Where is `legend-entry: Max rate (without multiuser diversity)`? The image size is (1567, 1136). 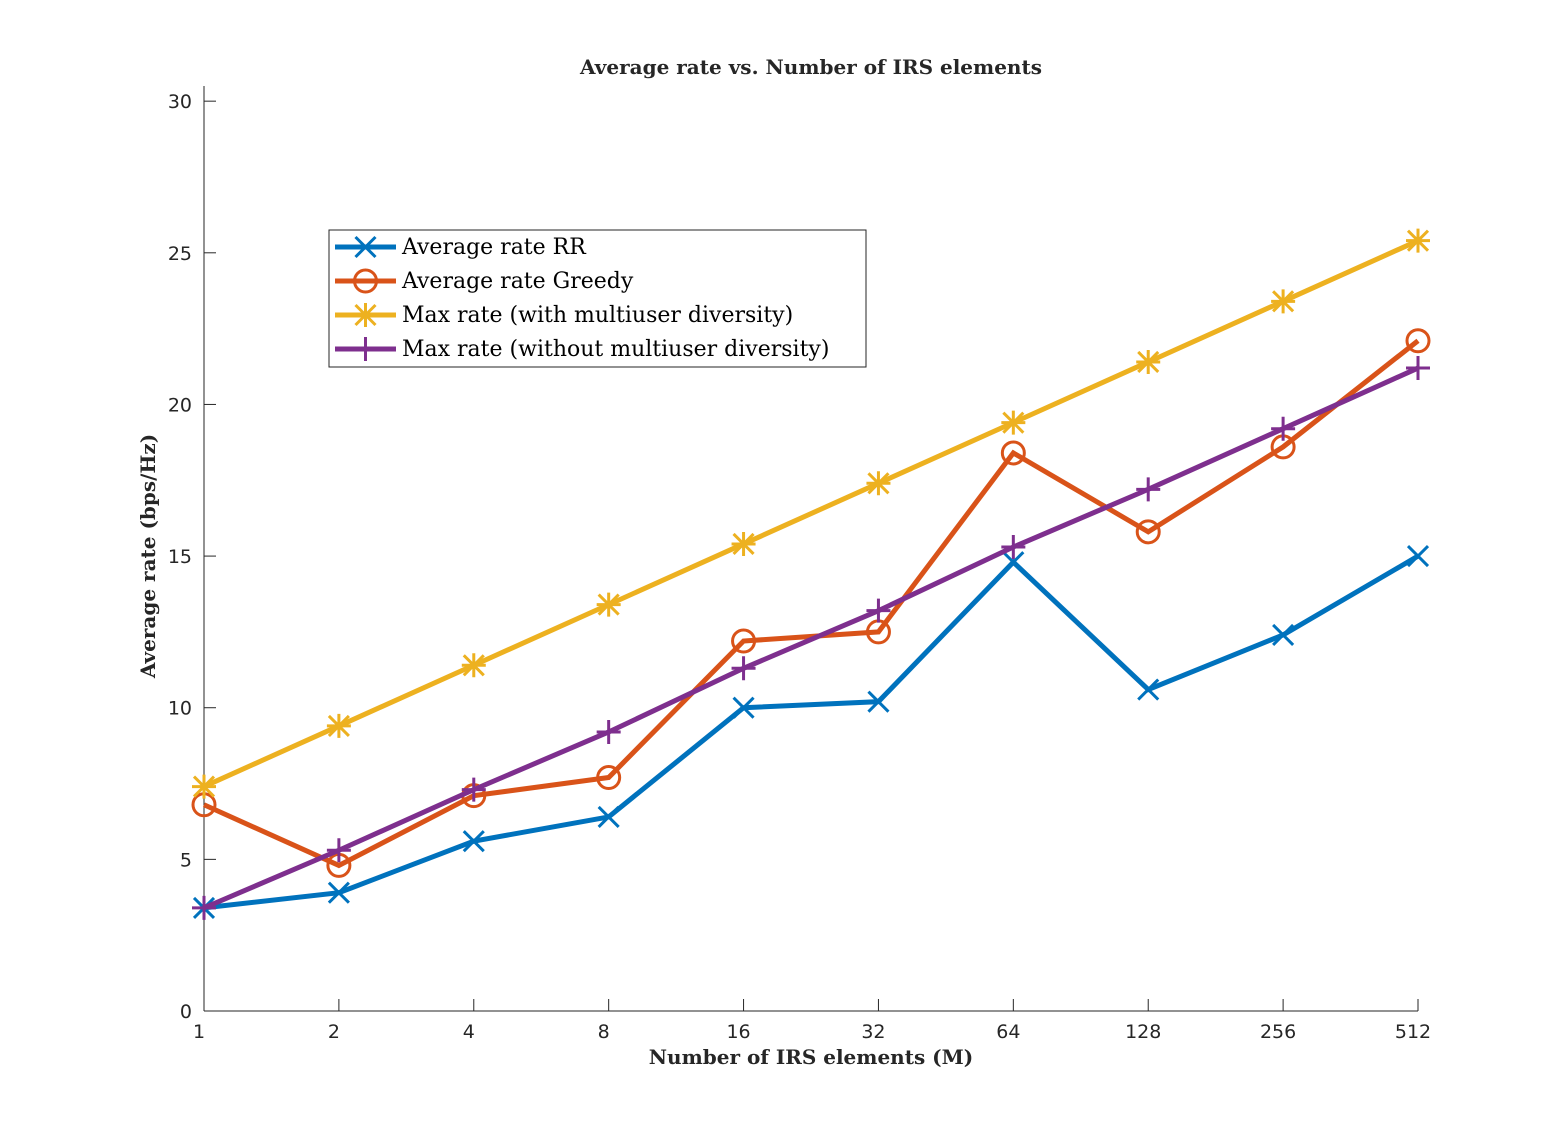
legend-entry: Max rate (without multiuser diversity) is located at coordinates (582, 349).